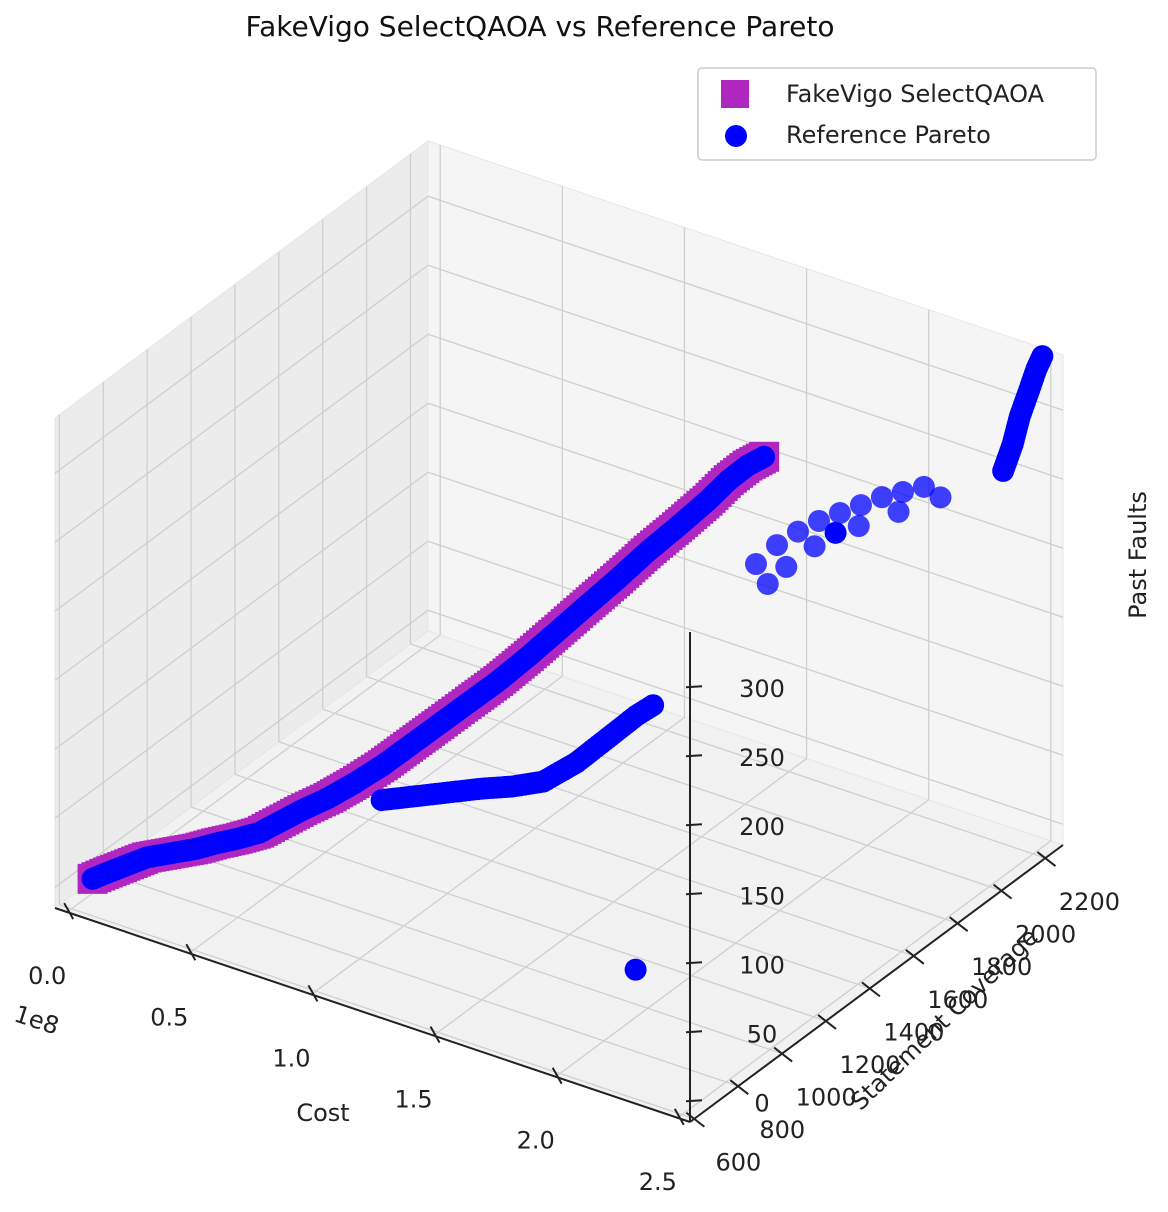 This screenshot has height=1212, width=1168. Describe the element at coordinates (888, 135) in the screenshot. I see `legend-label-reference: Reference Pareto` at that location.